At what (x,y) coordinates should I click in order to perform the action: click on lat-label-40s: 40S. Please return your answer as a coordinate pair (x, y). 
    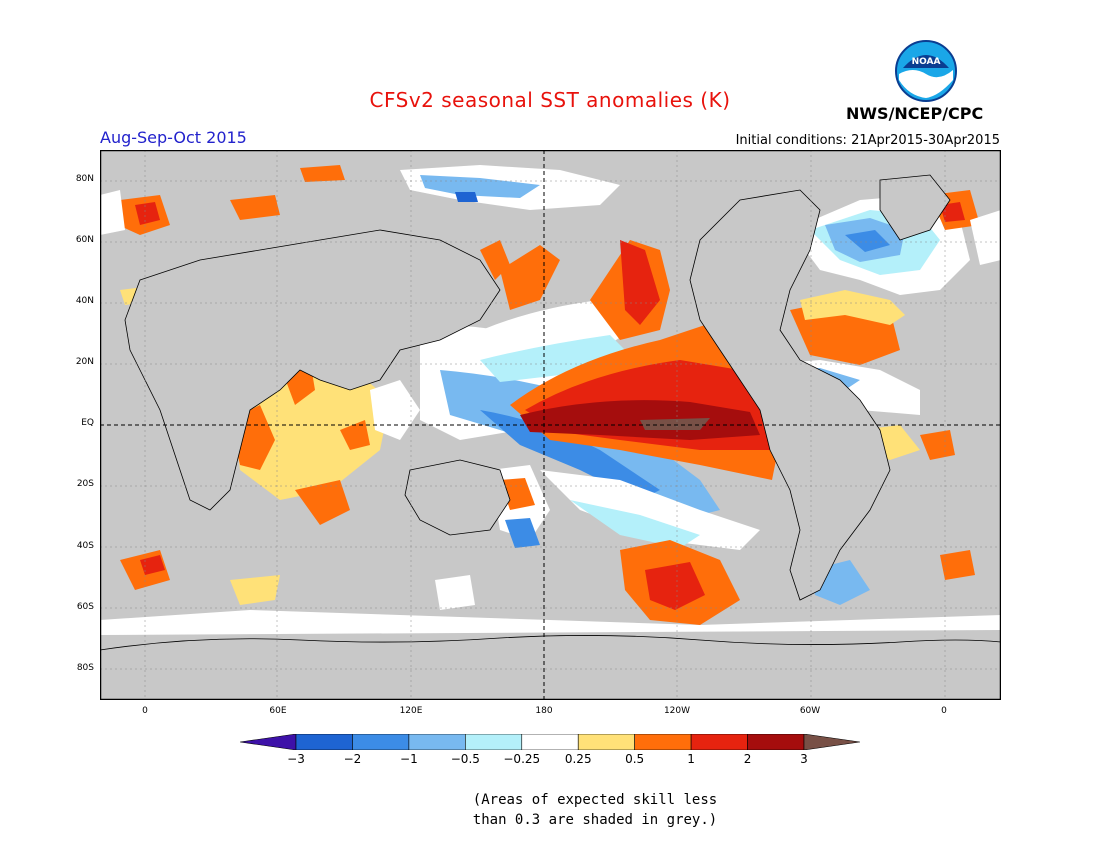
    Looking at the image, I should click on (85, 546).